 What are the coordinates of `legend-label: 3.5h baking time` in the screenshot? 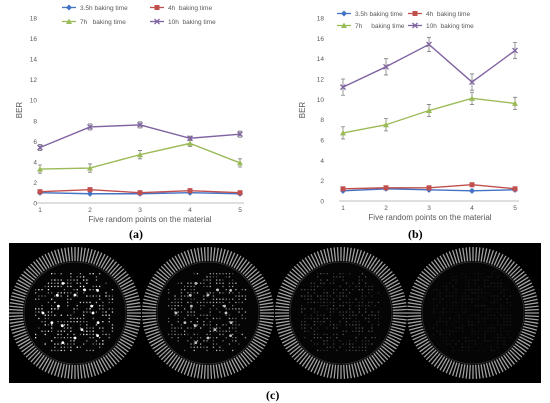 It's located at (379, 14).